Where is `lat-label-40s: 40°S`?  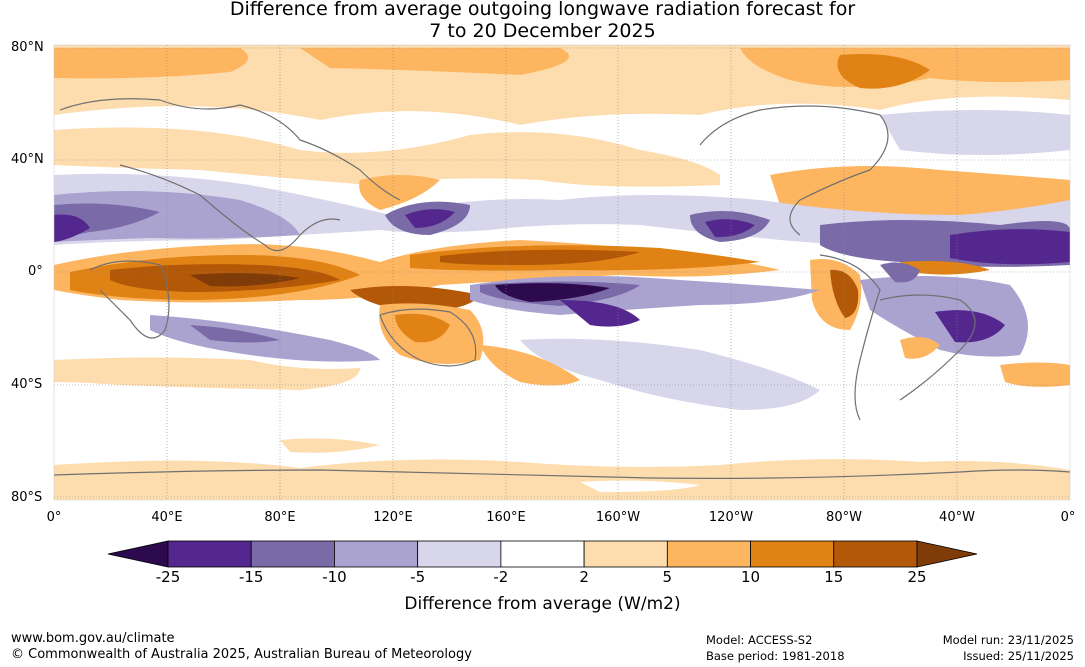 lat-label-40s: 40°S is located at coordinates (27, 384).